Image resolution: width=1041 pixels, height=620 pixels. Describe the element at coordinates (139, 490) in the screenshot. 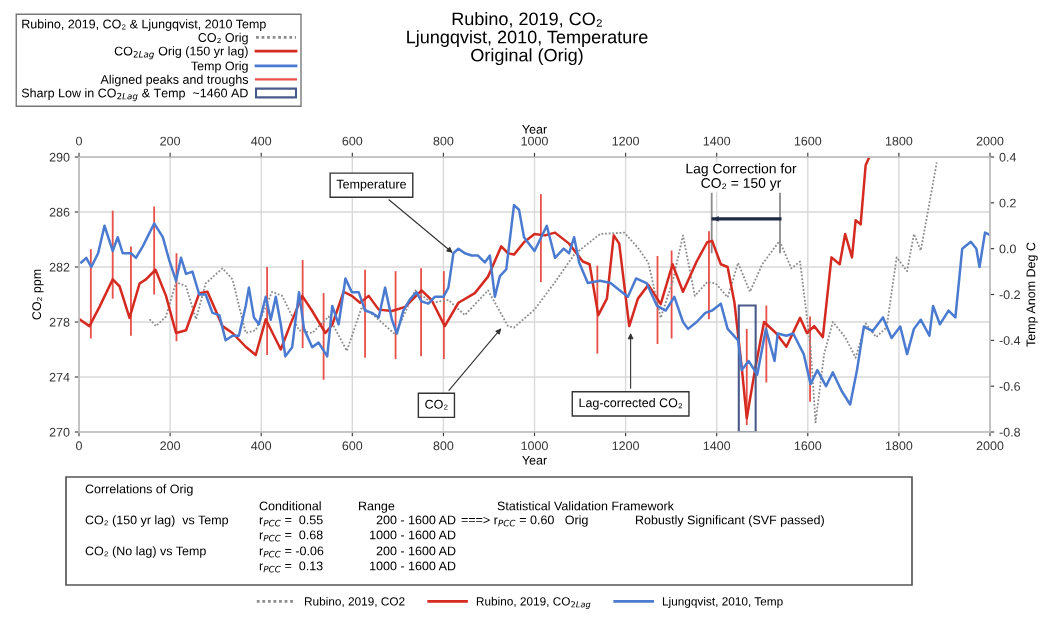

I see `text: Correlations of Orig` at that location.